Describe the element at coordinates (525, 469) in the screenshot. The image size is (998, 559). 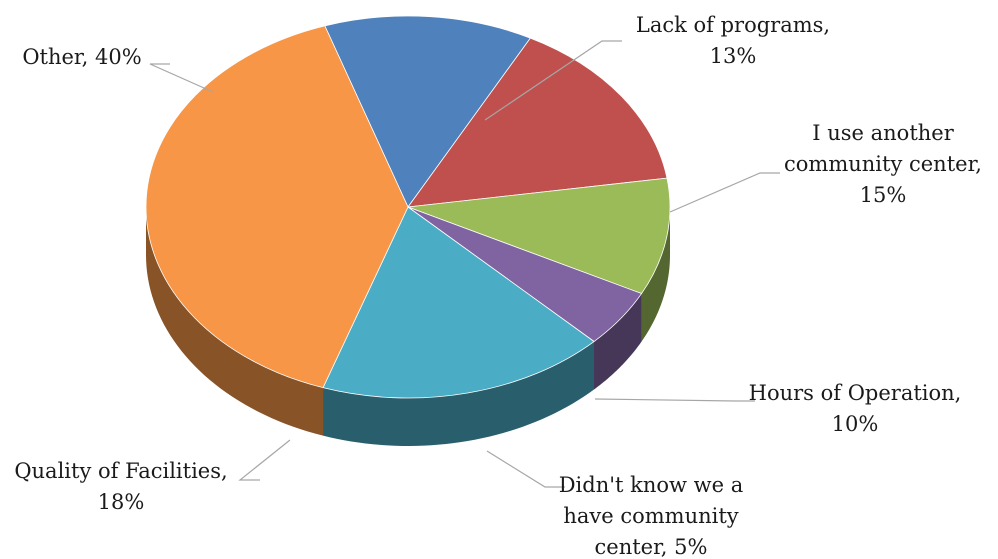
I see `leader-line-didn-t-know-we-a-have-community-center` at that location.